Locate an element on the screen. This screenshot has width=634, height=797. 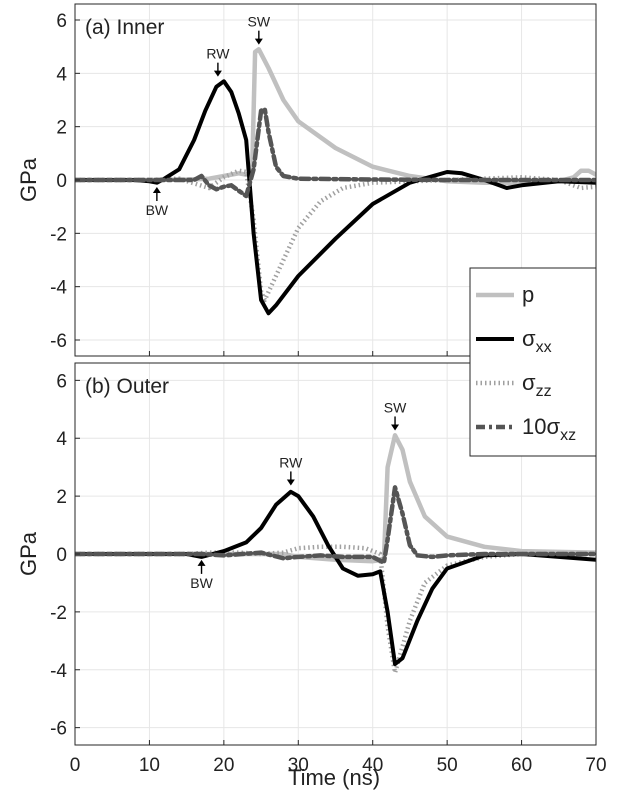
legend-entry-sxx: σxx is located at coordinates (514, 341).